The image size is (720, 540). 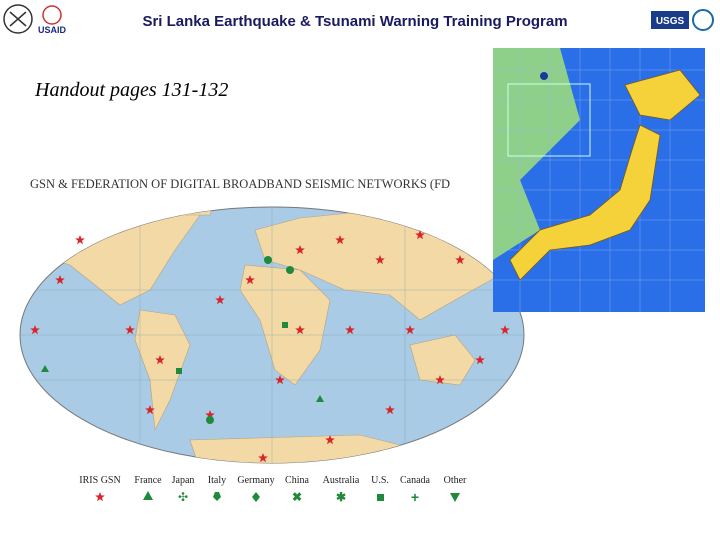 What do you see at coordinates (380, 480) in the screenshot?
I see `legend-label: U.S.` at bounding box center [380, 480].